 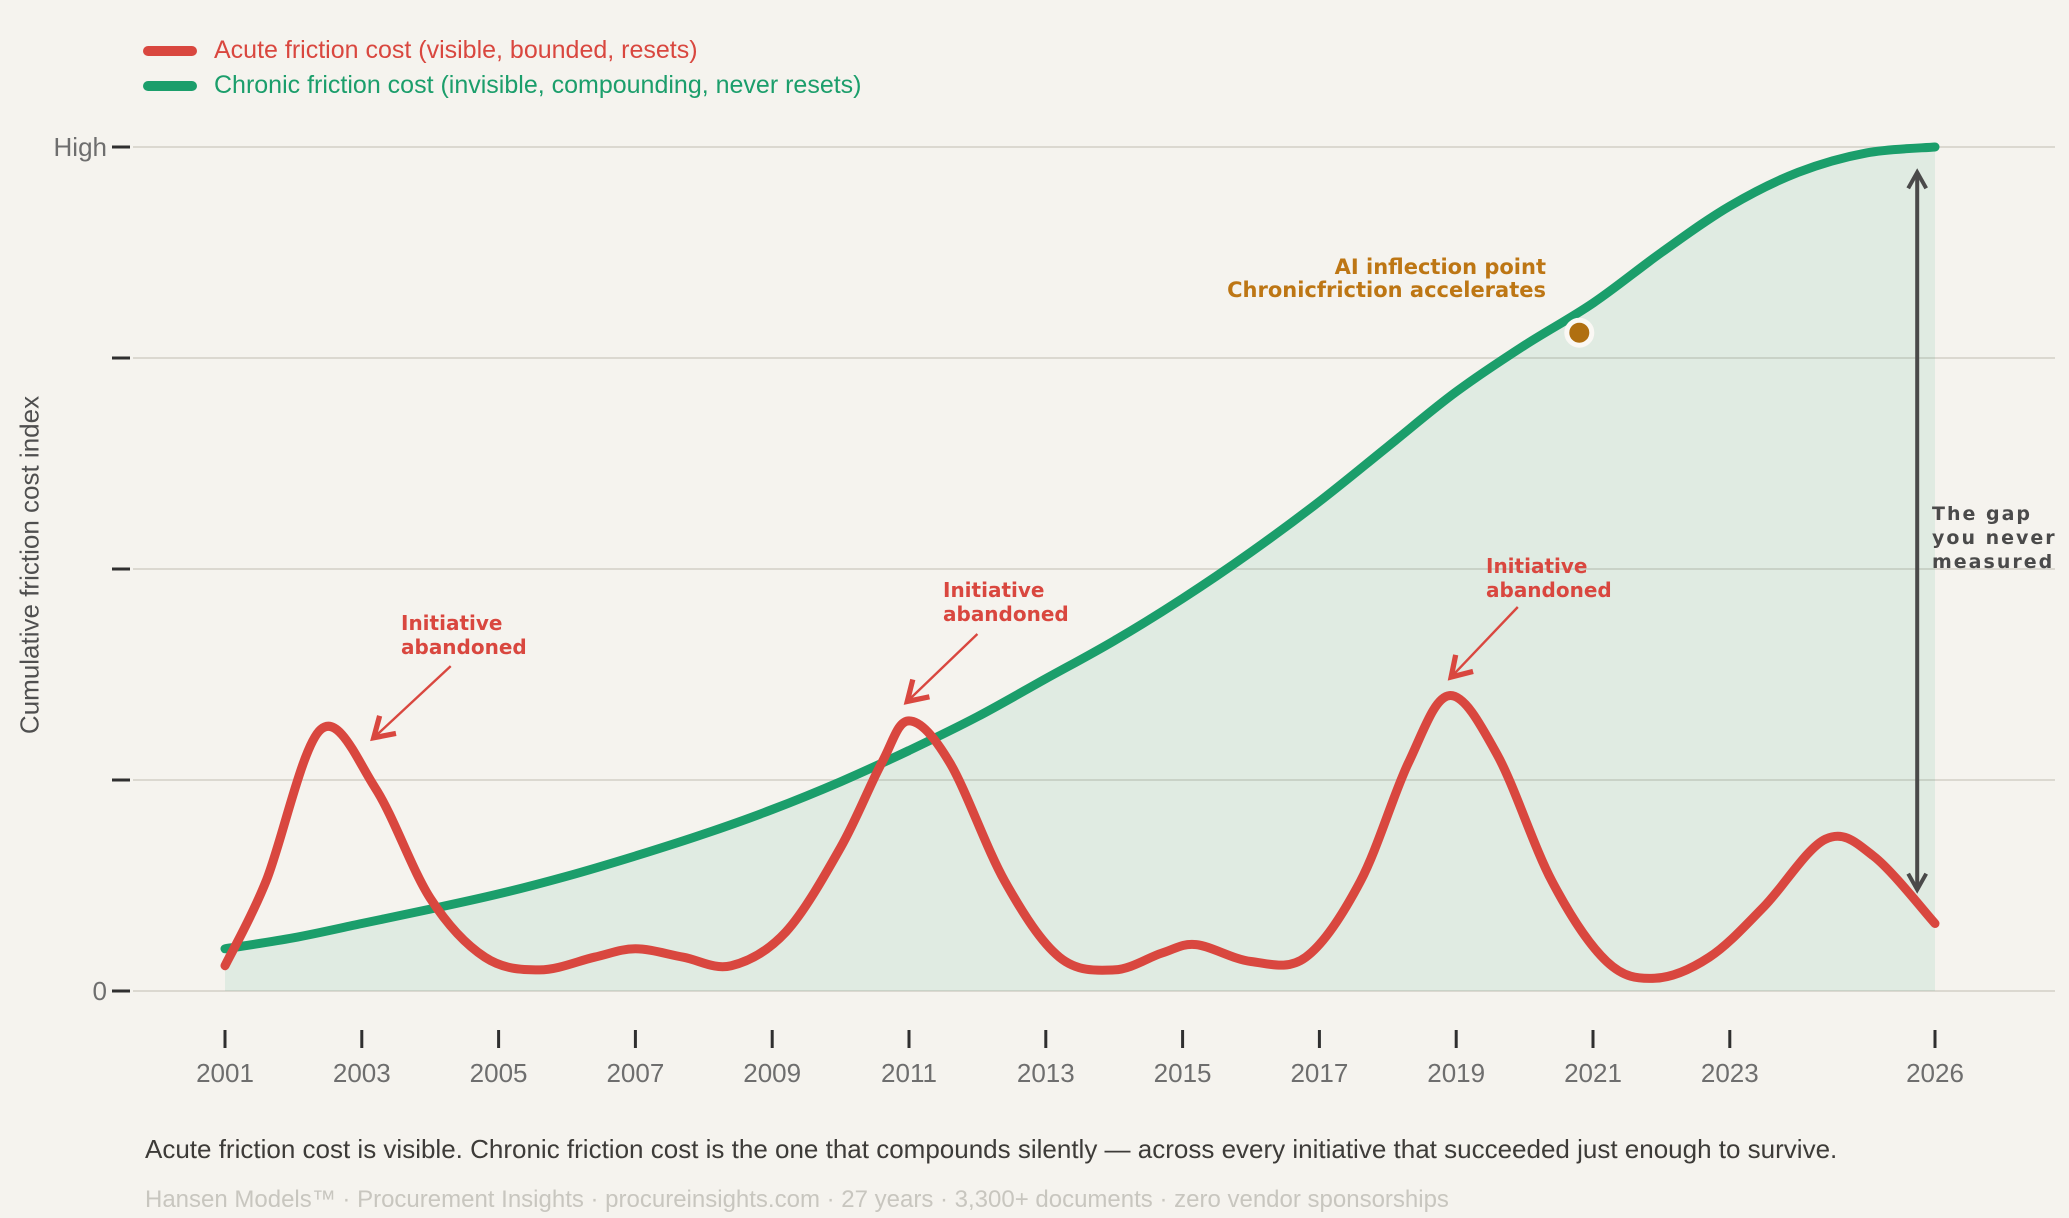 What do you see at coordinates (225, 1073) in the screenshot?
I see `x-tick-label: 2001` at bounding box center [225, 1073].